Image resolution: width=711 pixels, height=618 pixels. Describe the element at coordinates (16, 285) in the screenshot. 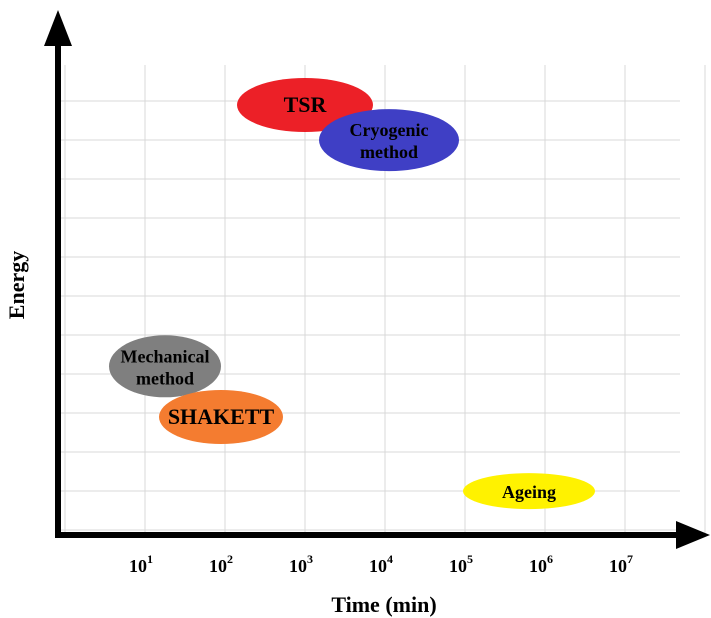

I see `y-axis-title: Energy` at that location.